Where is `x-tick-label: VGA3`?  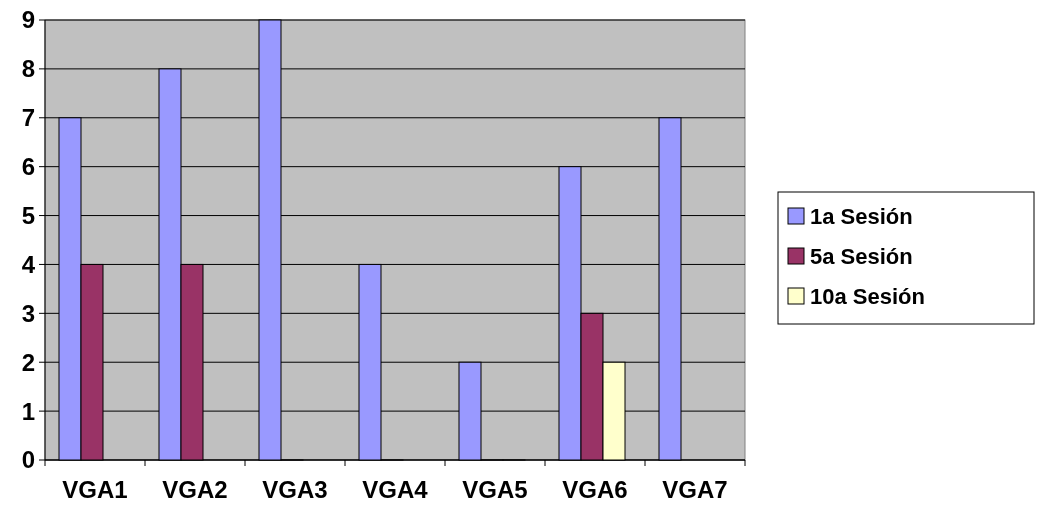
x-tick-label: VGA3 is located at coordinates (295, 489).